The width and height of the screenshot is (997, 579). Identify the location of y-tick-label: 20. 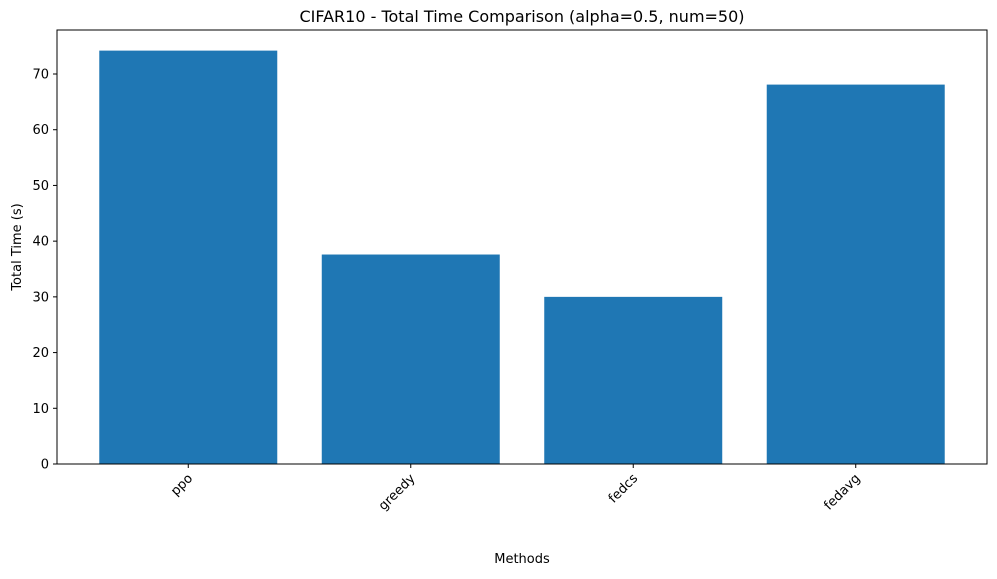
(40, 353).